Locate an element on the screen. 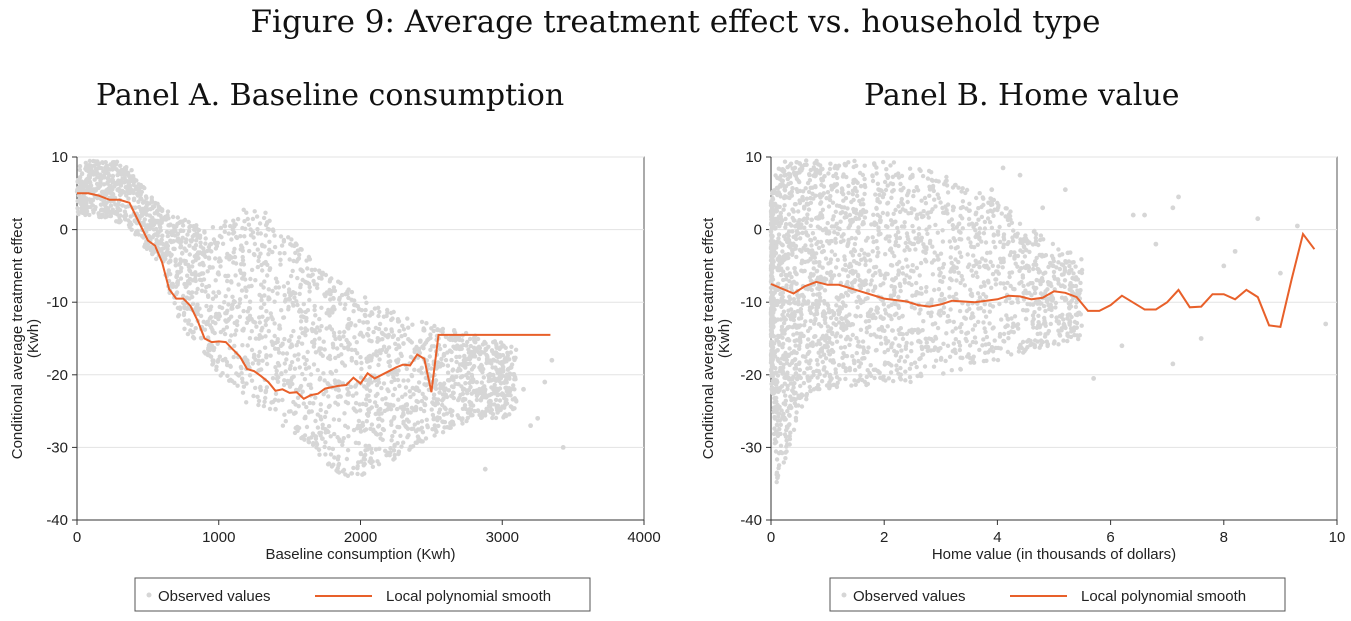 Image resolution: width=1351 pixels, height=621 pixels. legend-marker-observed is located at coordinates (149, 595).